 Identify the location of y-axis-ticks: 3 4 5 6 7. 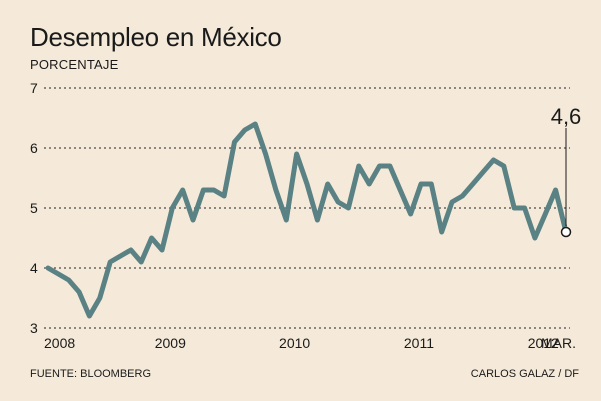
(34, 208).